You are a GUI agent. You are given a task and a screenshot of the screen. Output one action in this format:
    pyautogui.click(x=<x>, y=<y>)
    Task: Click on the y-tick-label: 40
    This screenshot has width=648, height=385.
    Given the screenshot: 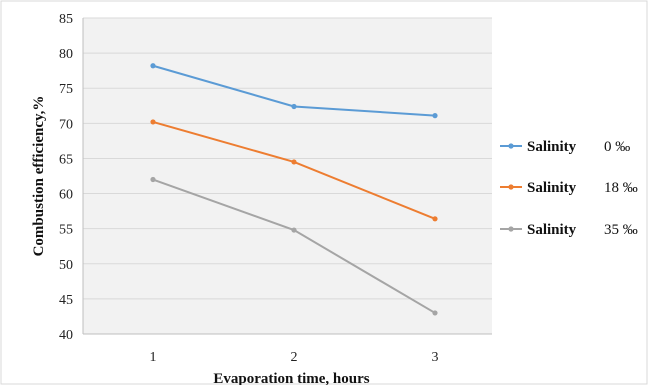 What is the action you would take?
    pyautogui.click(x=66, y=335)
    